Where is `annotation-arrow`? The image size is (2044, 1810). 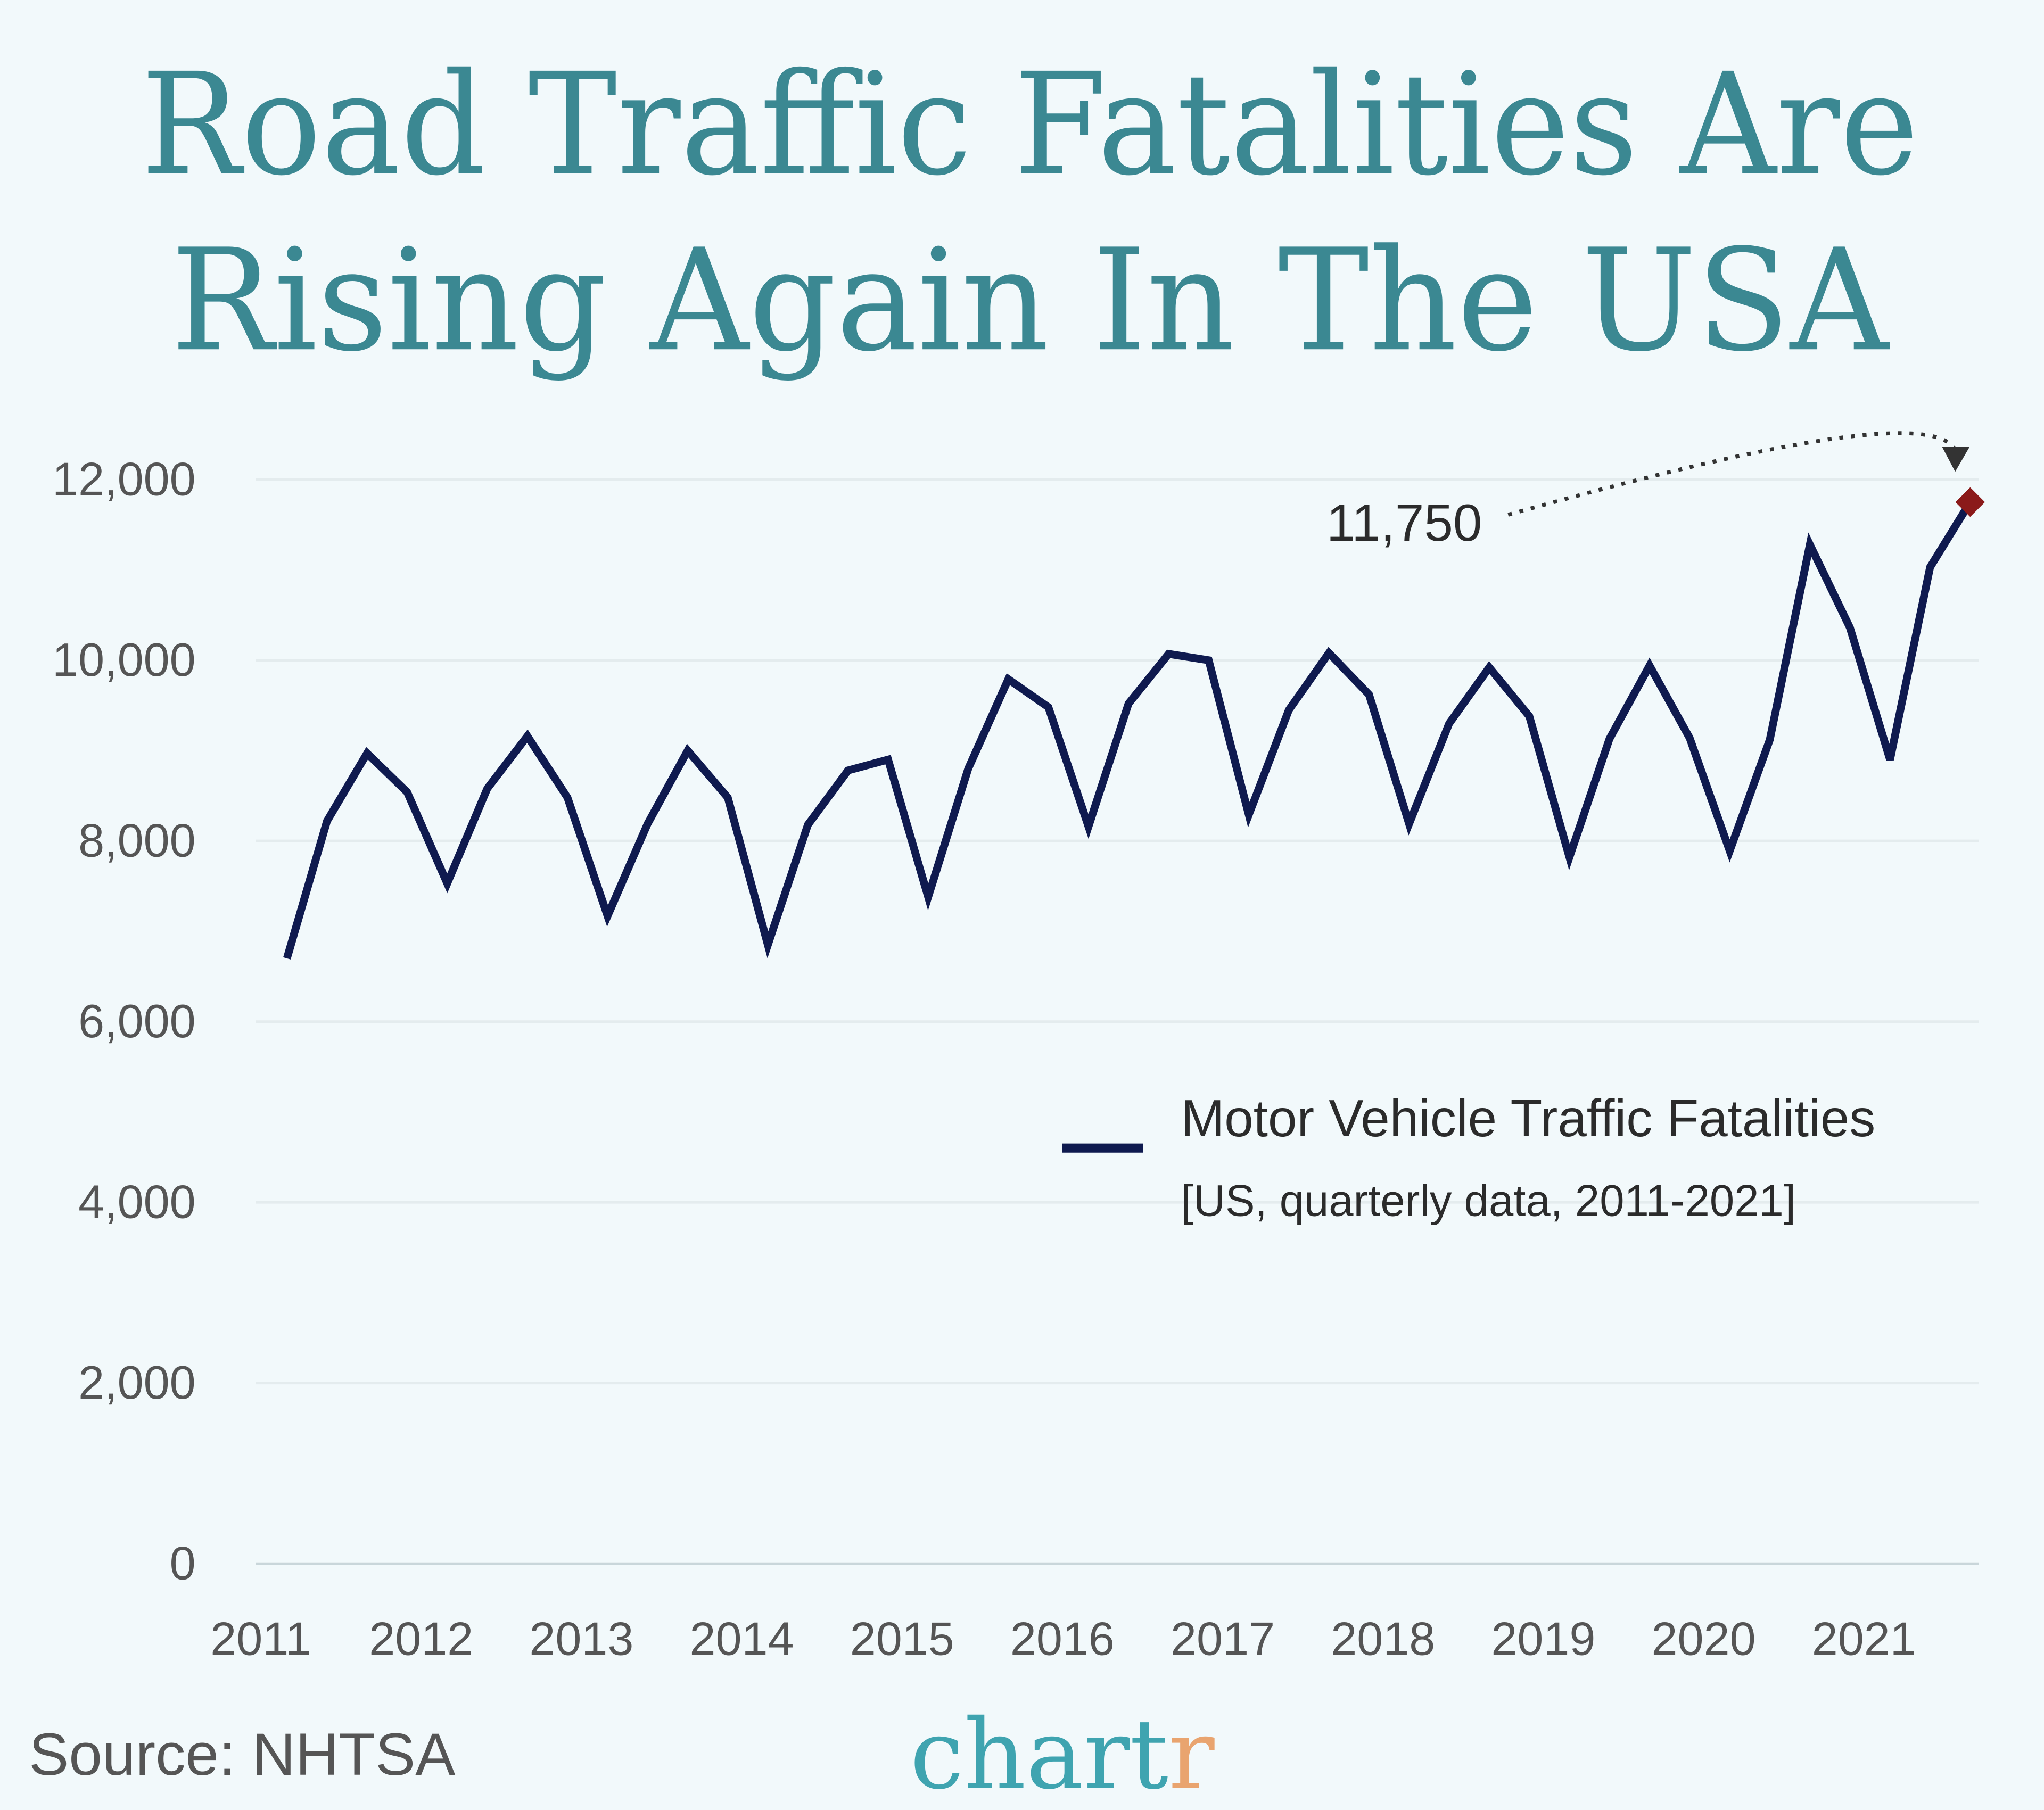 annotation-arrow is located at coordinates (1732, 474).